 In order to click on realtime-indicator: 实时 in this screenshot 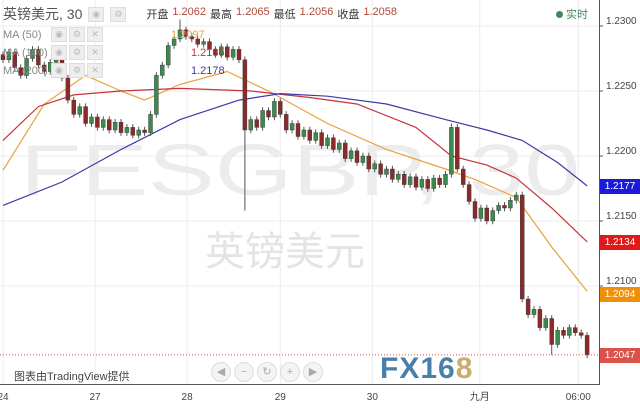, I will do `click(572, 14)`.